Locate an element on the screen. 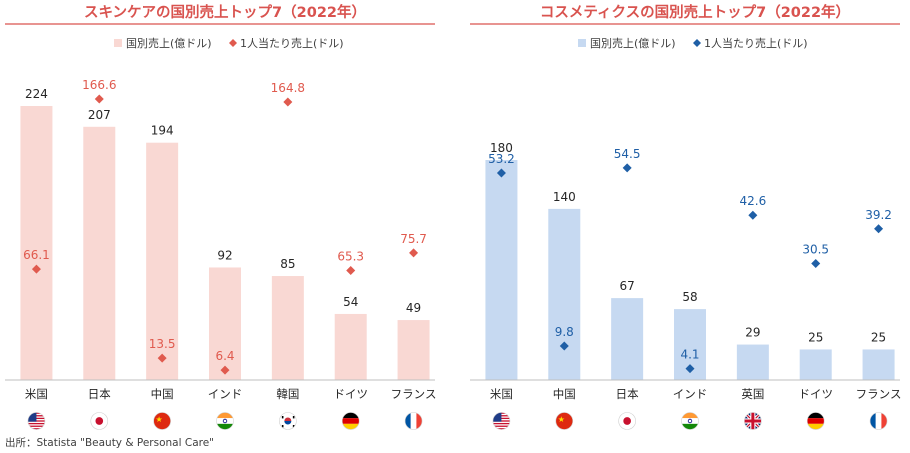 The width and height of the screenshot is (910, 453). chart1-legend-bar-label: 国別売上(億ドル) is located at coordinates (169, 43).